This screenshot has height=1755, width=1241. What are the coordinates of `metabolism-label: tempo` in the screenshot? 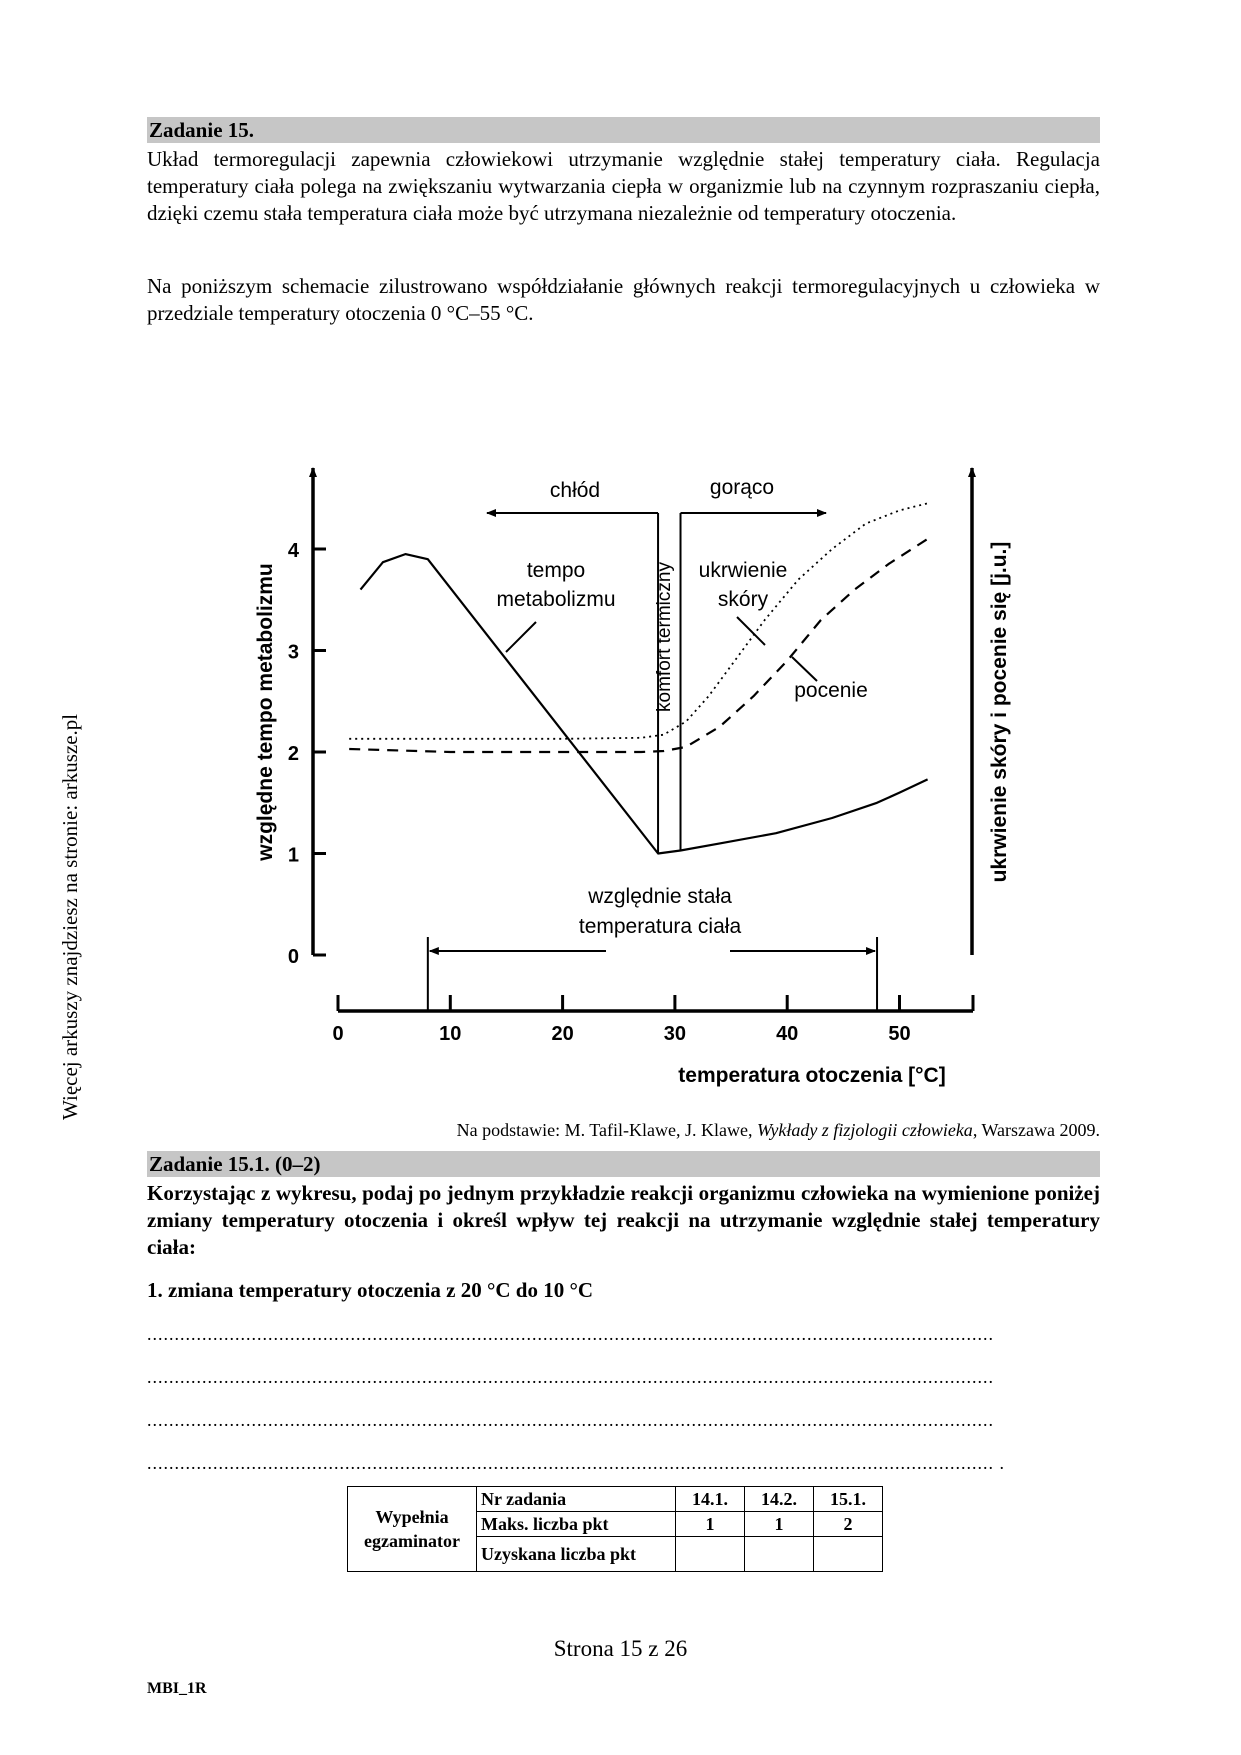 It's located at (556, 570).